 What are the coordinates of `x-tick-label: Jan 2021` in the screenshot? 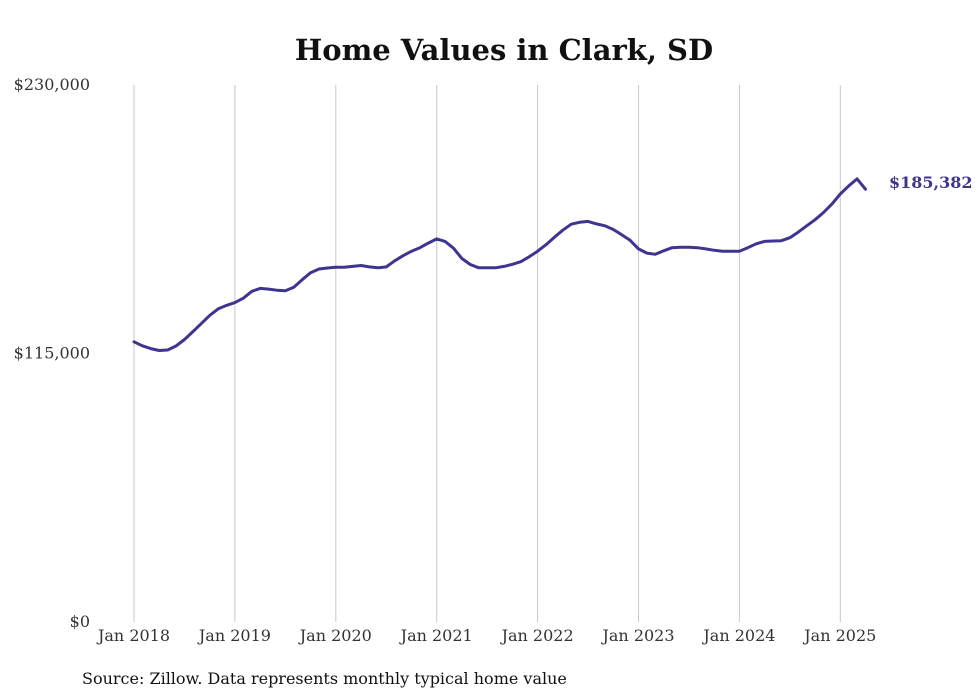 It's located at (436, 635).